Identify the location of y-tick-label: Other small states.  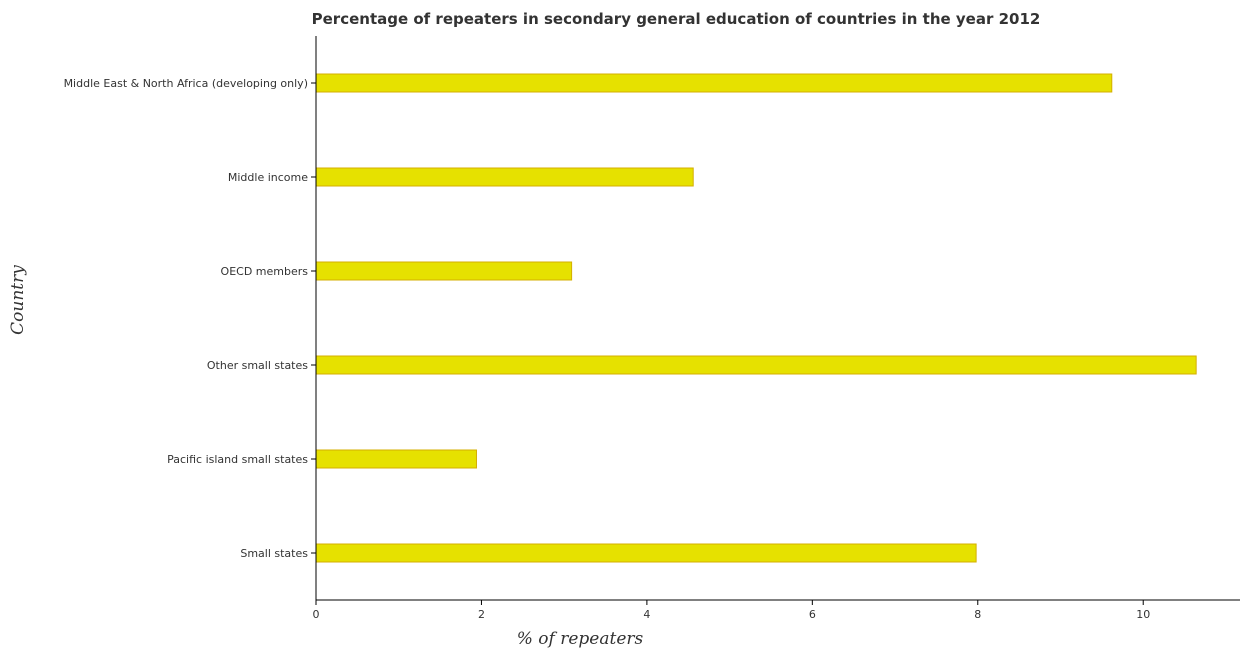
(257, 365).